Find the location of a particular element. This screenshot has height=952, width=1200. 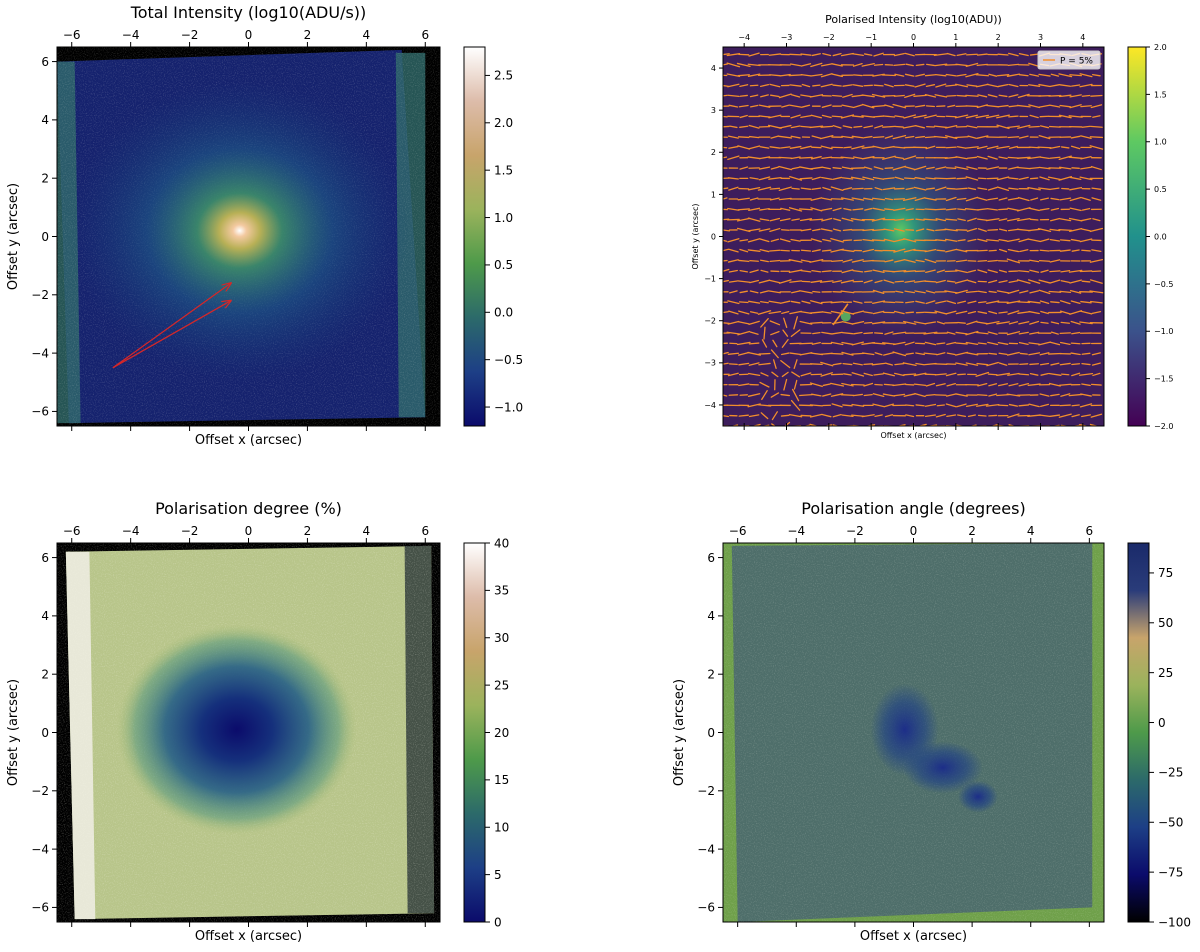

colorbar-tick-label: 0 is located at coordinates (1162, 723).